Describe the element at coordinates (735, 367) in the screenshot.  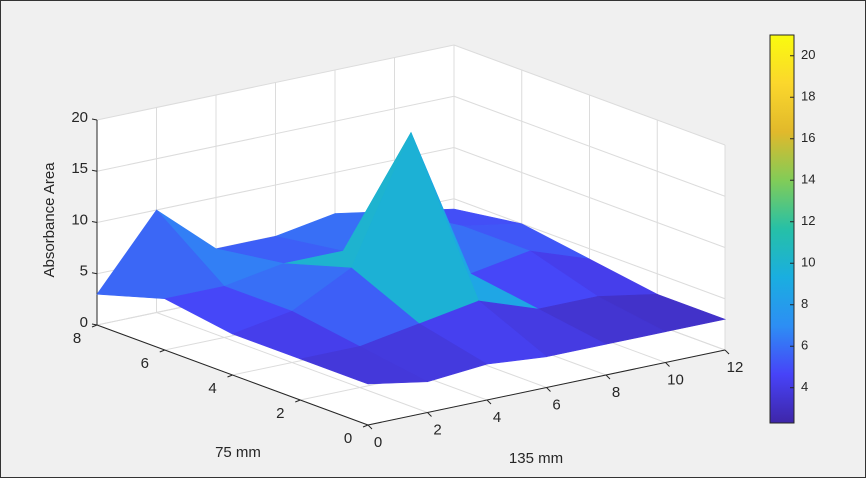
I see `x-tick-label: 12` at that location.